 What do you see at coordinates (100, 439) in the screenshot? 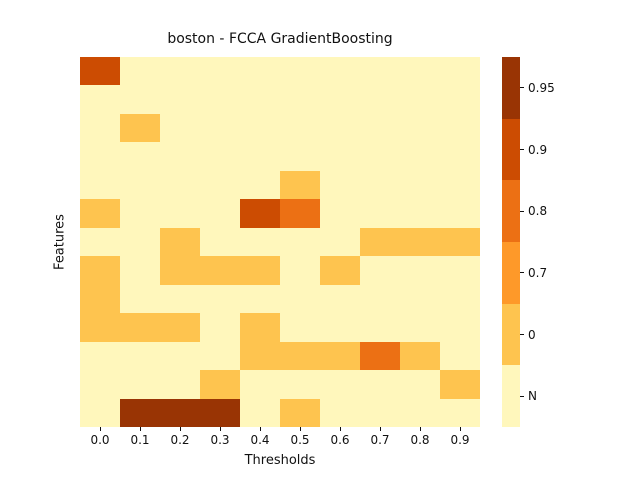
I see `x-tick: 0.0` at bounding box center [100, 439].